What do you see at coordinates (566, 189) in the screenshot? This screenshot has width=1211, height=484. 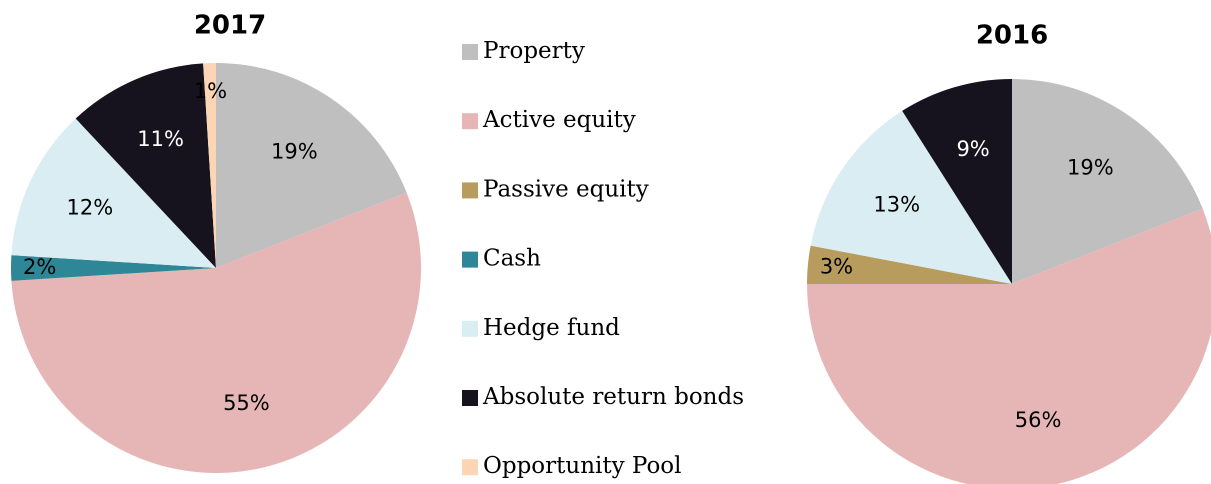 I see `legend-label: Passive equity` at bounding box center [566, 189].